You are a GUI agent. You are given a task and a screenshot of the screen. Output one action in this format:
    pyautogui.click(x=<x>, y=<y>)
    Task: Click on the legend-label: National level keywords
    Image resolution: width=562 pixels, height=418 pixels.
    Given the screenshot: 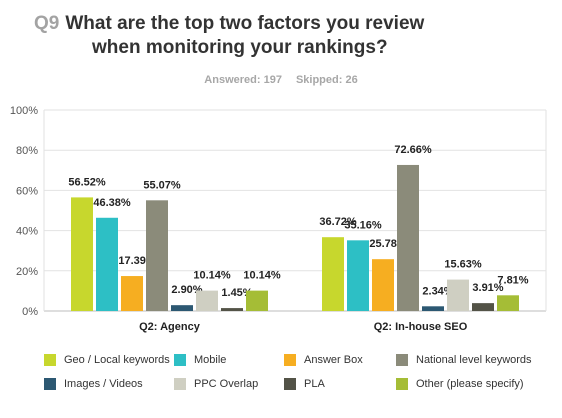 What is the action you would take?
    pyautogui.click(x=474, y=360)
    